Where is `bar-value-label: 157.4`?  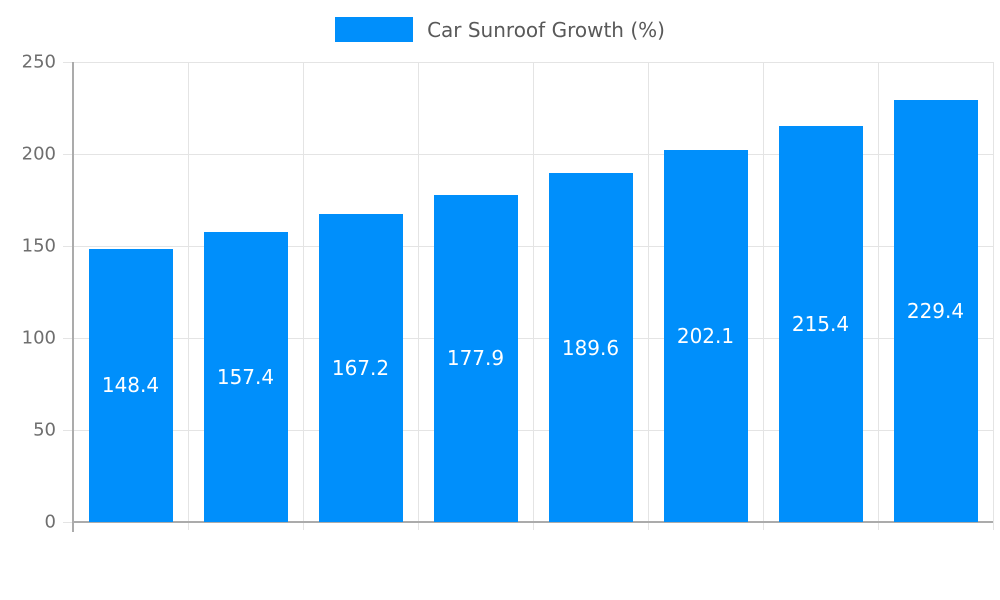 bar-value-label: 157.4 is located at coordinates (245, 377).